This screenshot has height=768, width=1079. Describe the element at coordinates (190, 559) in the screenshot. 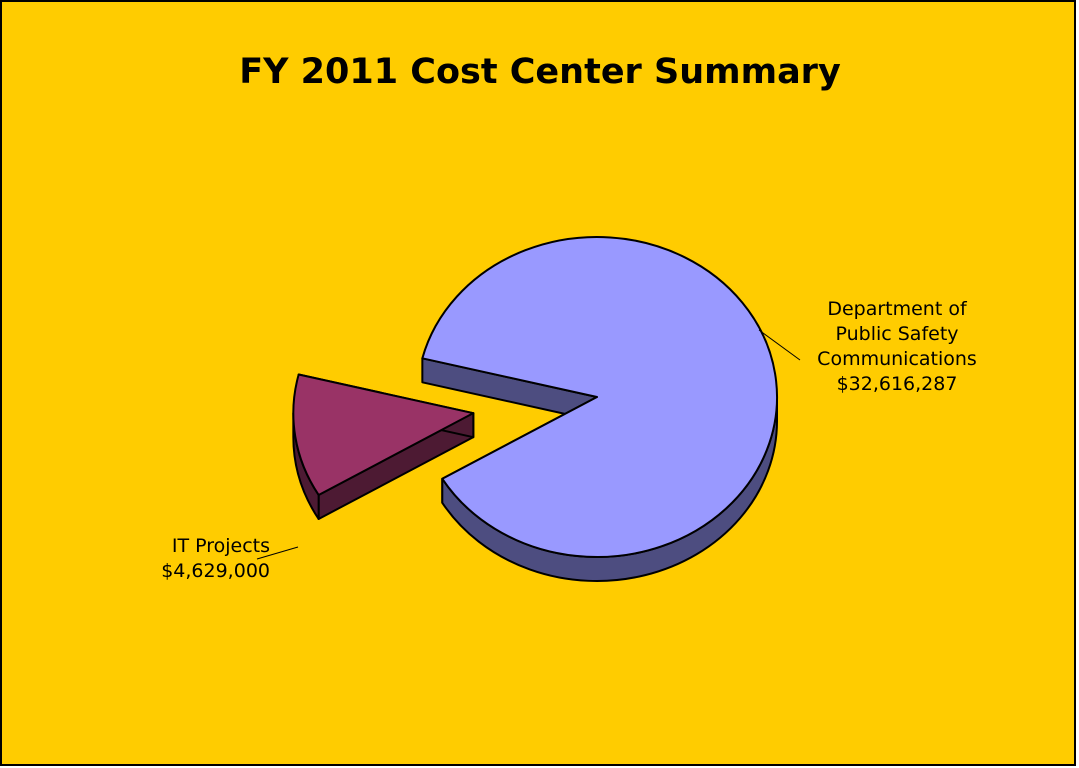

I see `slice-label-it-projects: IT Projects $4,629,000` at that location.